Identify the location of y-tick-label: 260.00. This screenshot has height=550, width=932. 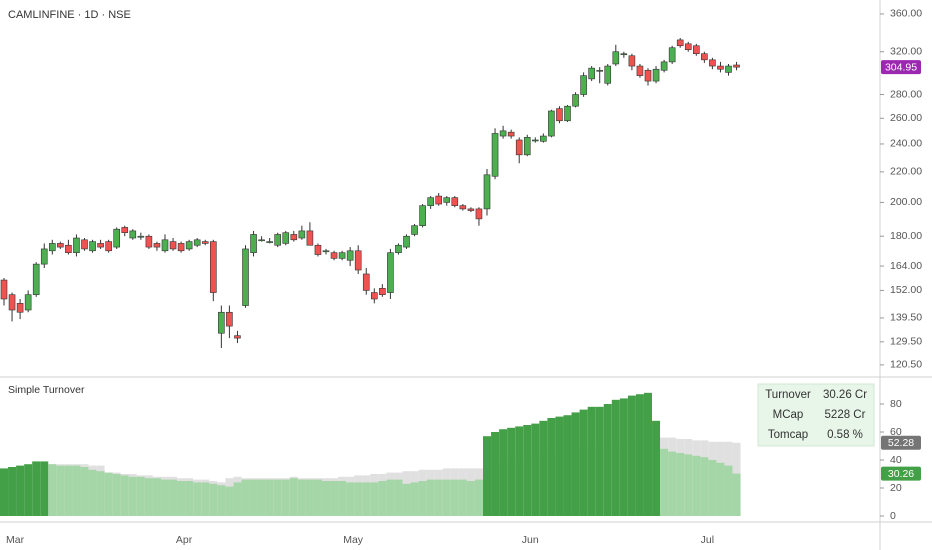
(906, 118).